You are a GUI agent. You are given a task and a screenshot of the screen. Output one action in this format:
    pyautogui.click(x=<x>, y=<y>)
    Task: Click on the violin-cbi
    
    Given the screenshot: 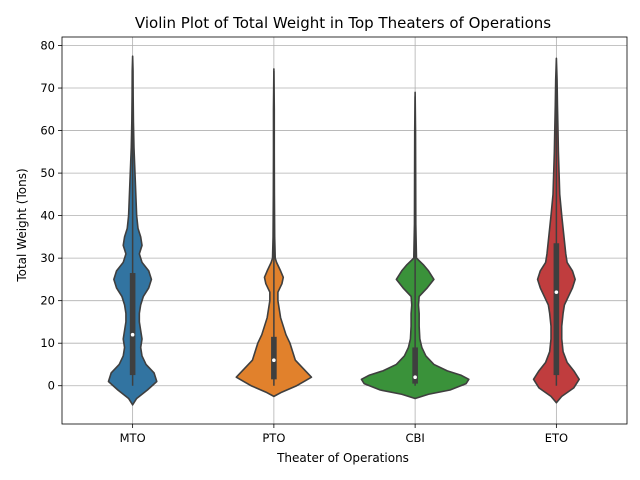 What is the action you would take?
    pyautogui.click(x=415, y=245)
    